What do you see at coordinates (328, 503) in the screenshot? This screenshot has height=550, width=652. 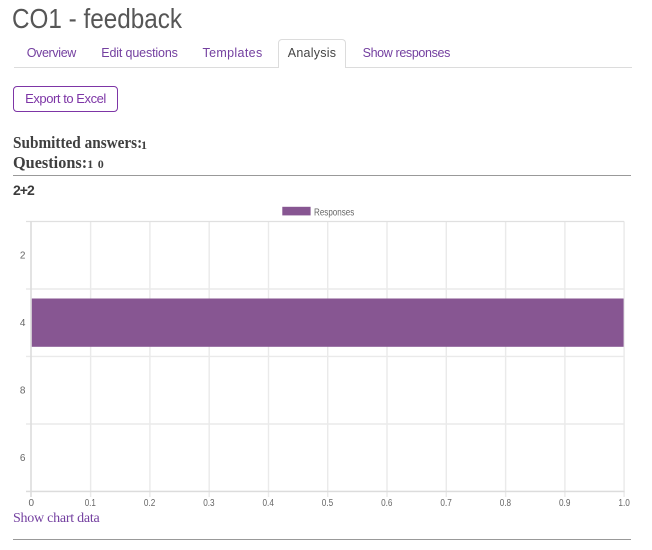 I see `svg-text: 0.5` at bounding box center [328, 503].